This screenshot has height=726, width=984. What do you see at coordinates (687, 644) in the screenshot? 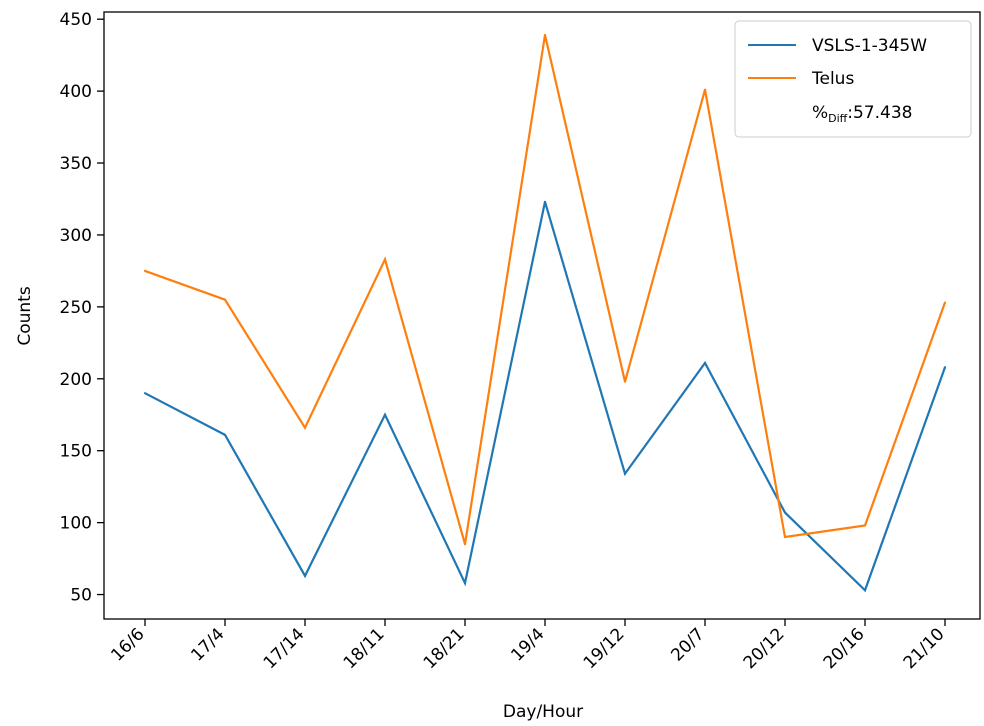
I see `x-tick-label: 20/7` at bounding box center [687, 644].